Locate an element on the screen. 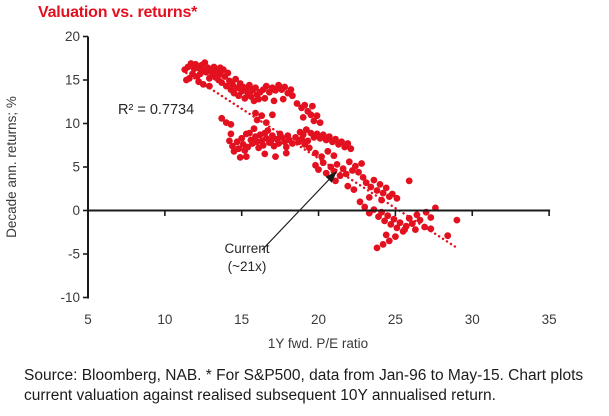 Image resolution: width=609 pixels, height=416 pixels. y-tick-label: 5 is located at coordinates (76, 167).